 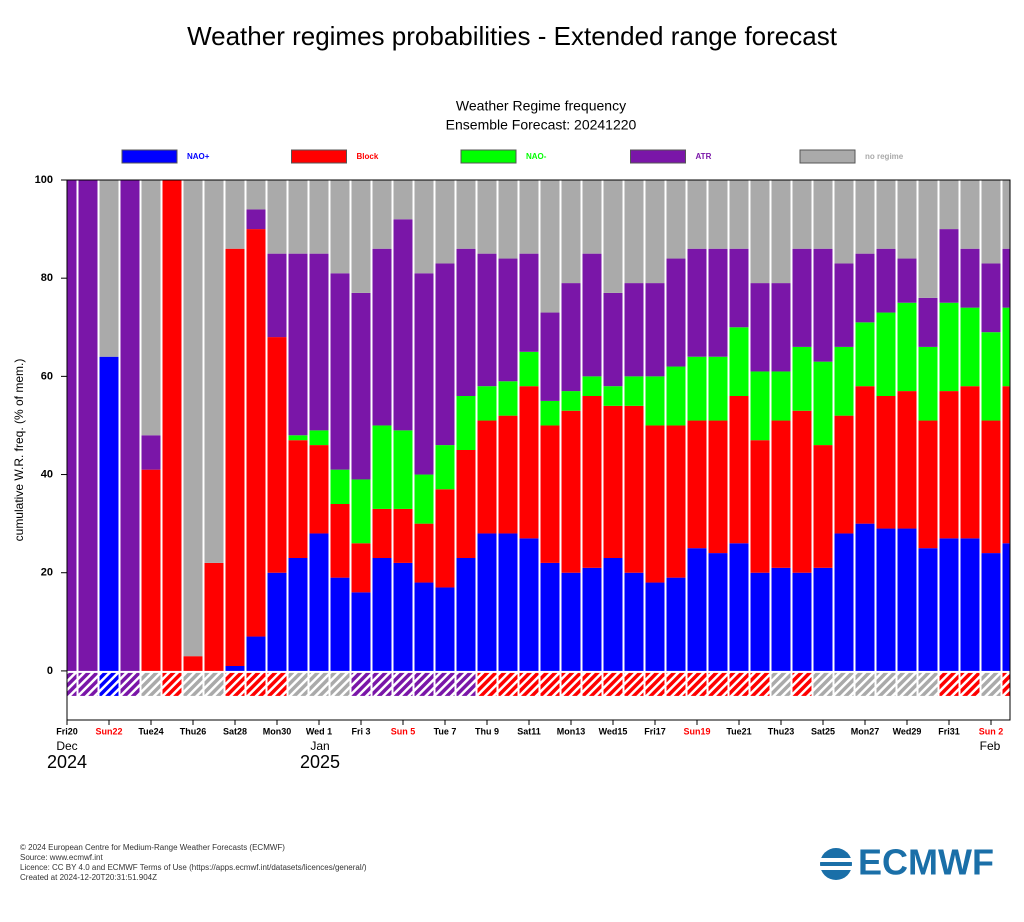 What do you see at coordinates (67, 762) in the screenshot?
I see `x-year-label: 2024` at bounding box center [67, 762].